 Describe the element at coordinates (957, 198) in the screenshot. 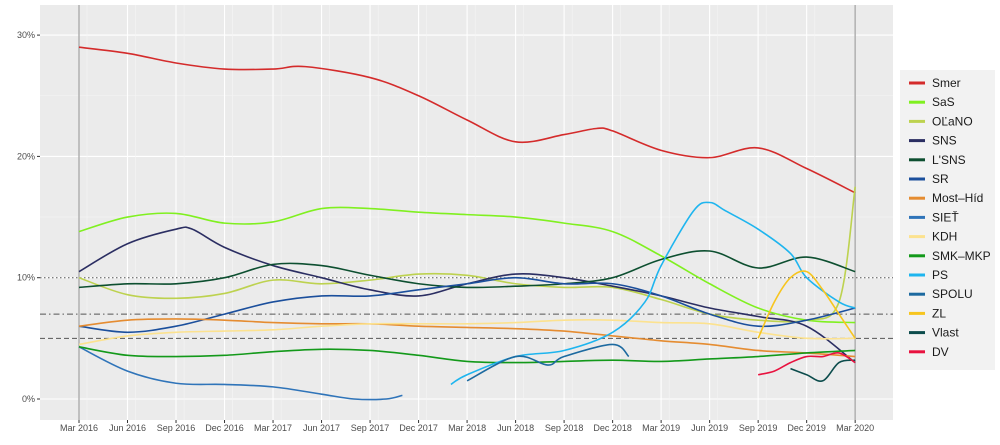

I see `legend-label: Most–Híd` at that location.